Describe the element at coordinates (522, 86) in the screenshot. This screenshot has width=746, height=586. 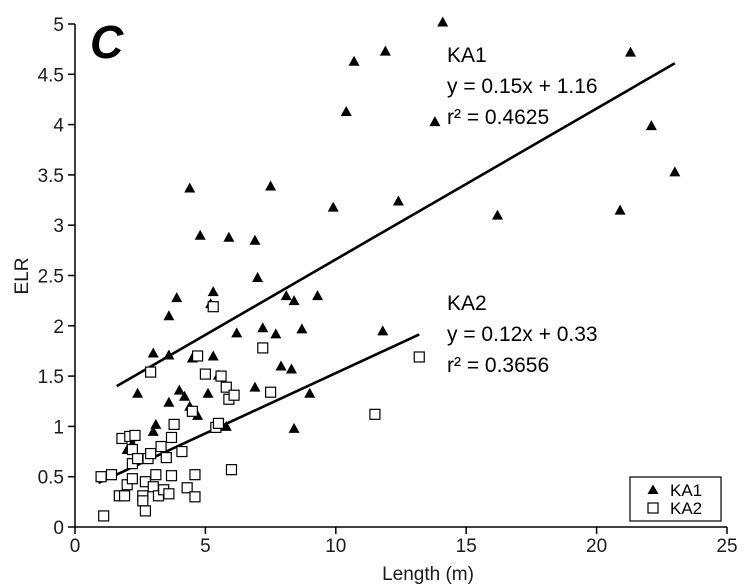
I see `ka1-annotation-equation: y = 0.15x + 1.16` at that location.